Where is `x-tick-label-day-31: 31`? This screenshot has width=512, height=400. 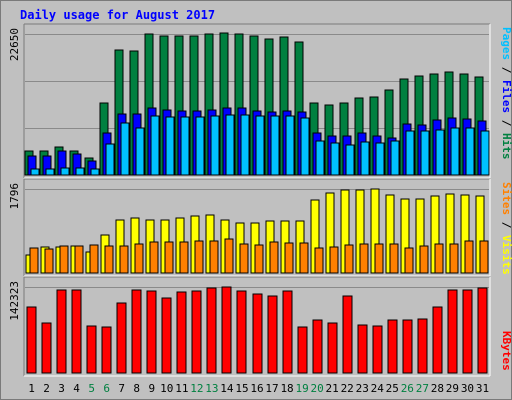 x-tick-label-day-31: 31 is located at coordinates (482, 388).